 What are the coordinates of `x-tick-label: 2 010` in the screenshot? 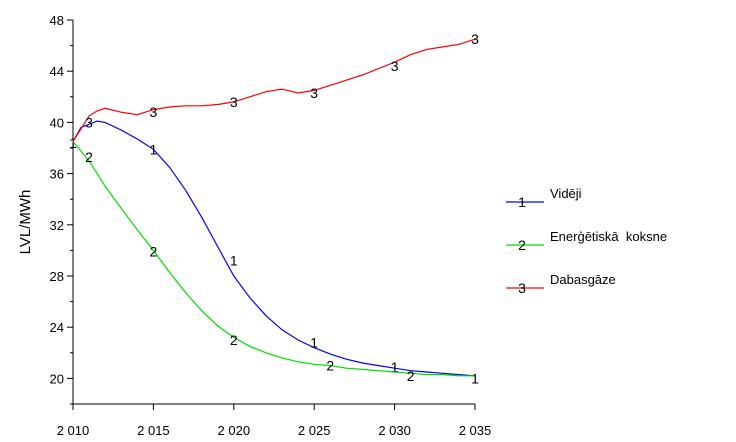 It's located at (73, 430).